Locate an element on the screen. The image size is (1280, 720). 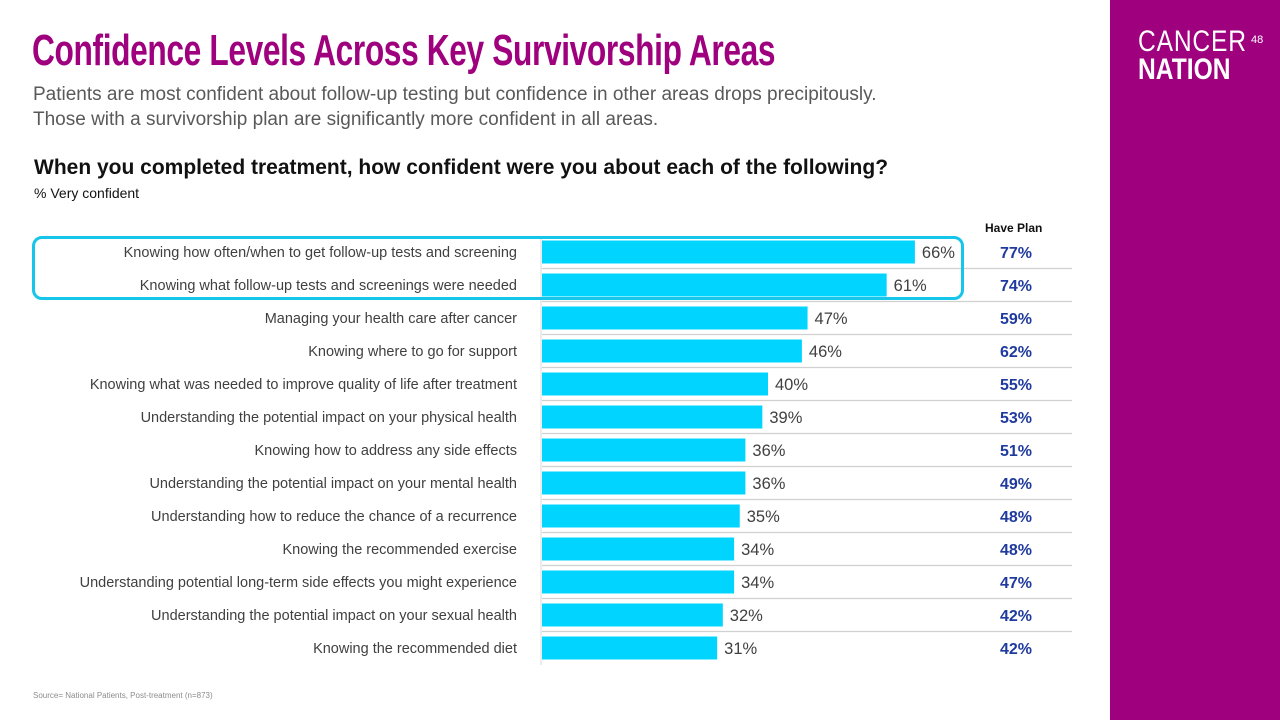
have-plan-value: 62% is located at coordinates (1016, 352).